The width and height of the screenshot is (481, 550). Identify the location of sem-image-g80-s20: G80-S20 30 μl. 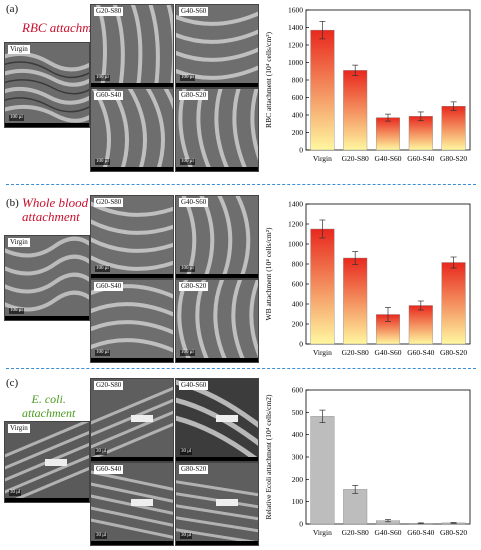
(217, 504).